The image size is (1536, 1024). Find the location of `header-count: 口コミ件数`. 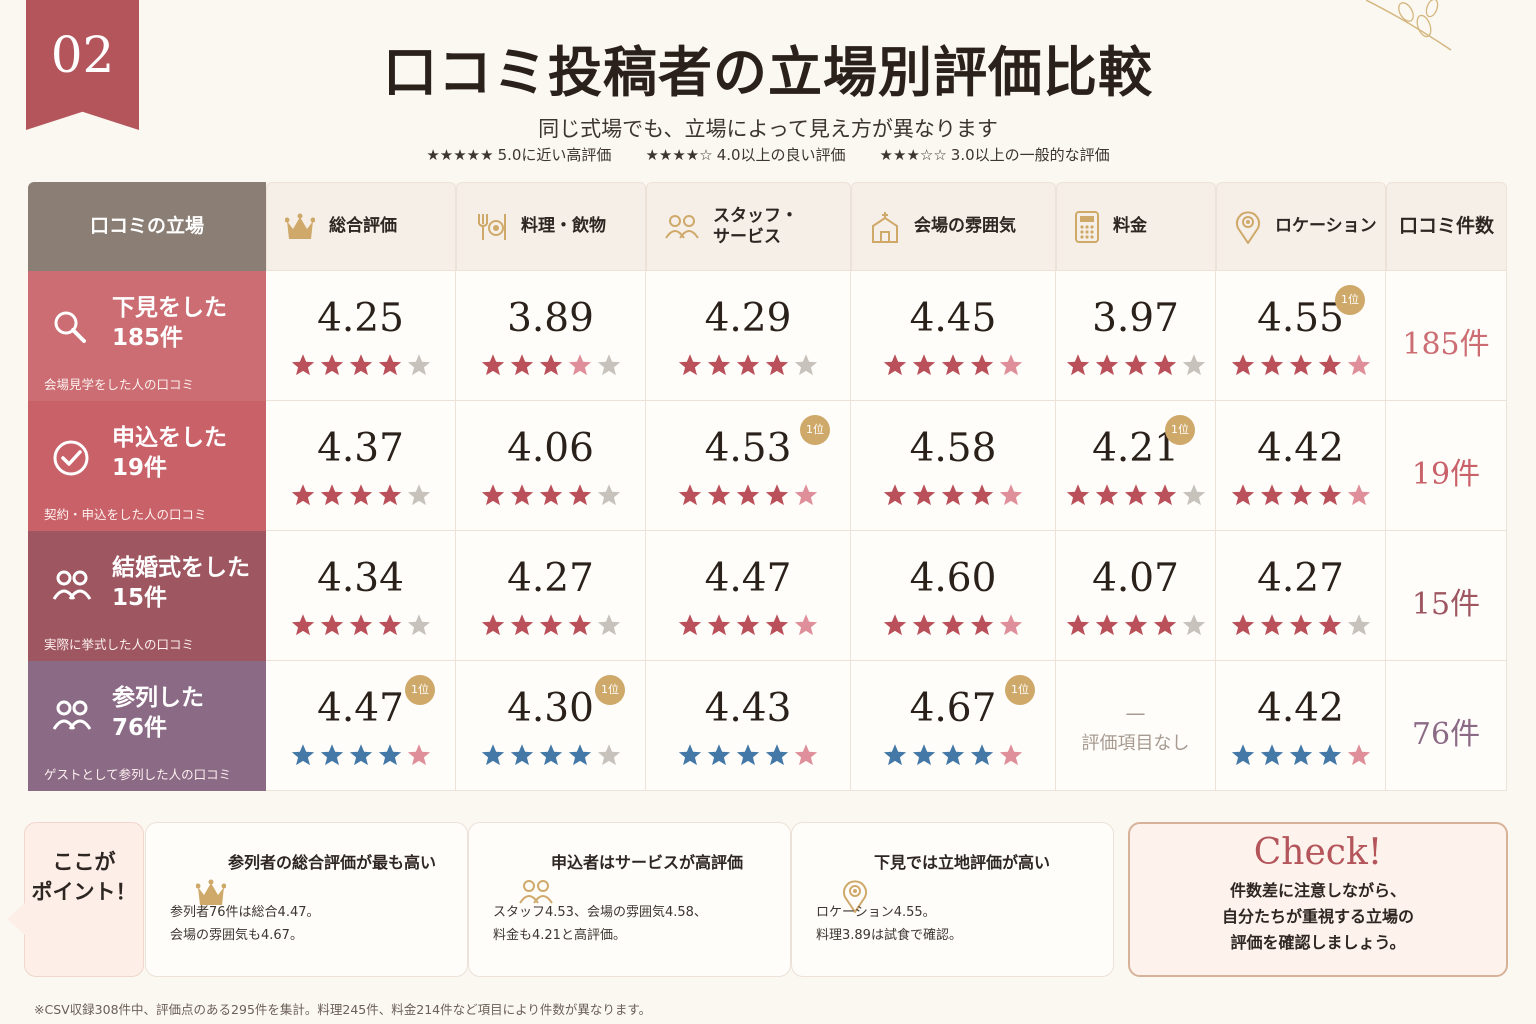

header-count: 口コミ件数 is located at coordinates (1446, 226).